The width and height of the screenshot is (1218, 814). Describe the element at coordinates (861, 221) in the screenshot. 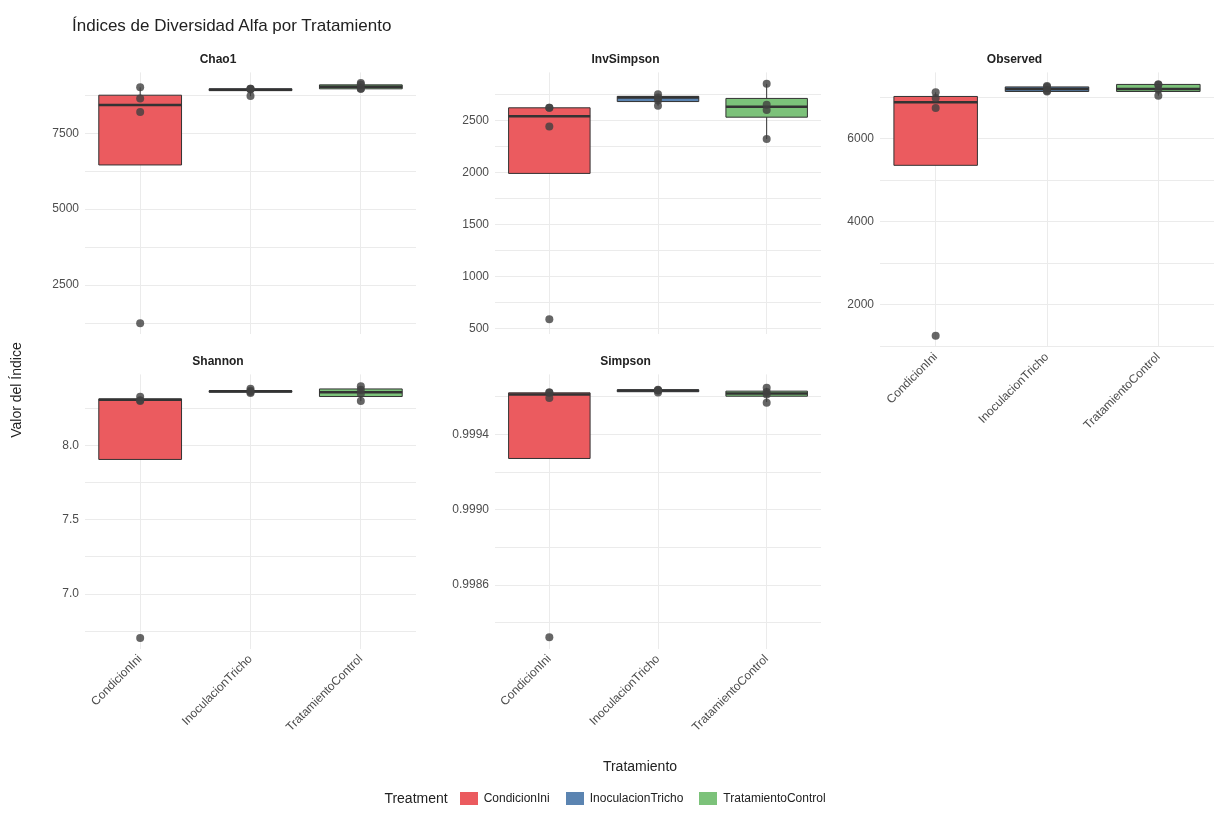

I see `y-tick-label: 4000` at that location.